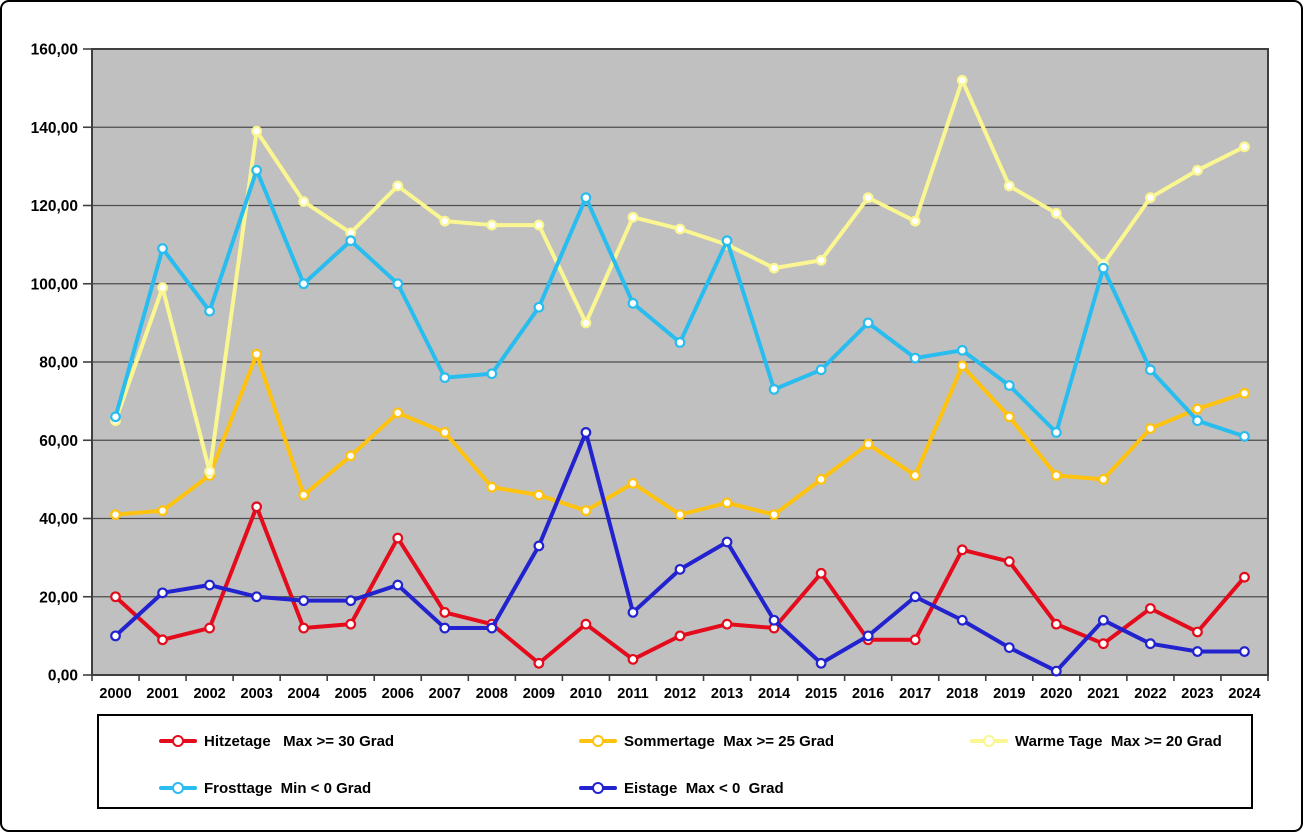 The image size is (1303, 834). I want to click on eistage-point-2001, so click(162, 593).